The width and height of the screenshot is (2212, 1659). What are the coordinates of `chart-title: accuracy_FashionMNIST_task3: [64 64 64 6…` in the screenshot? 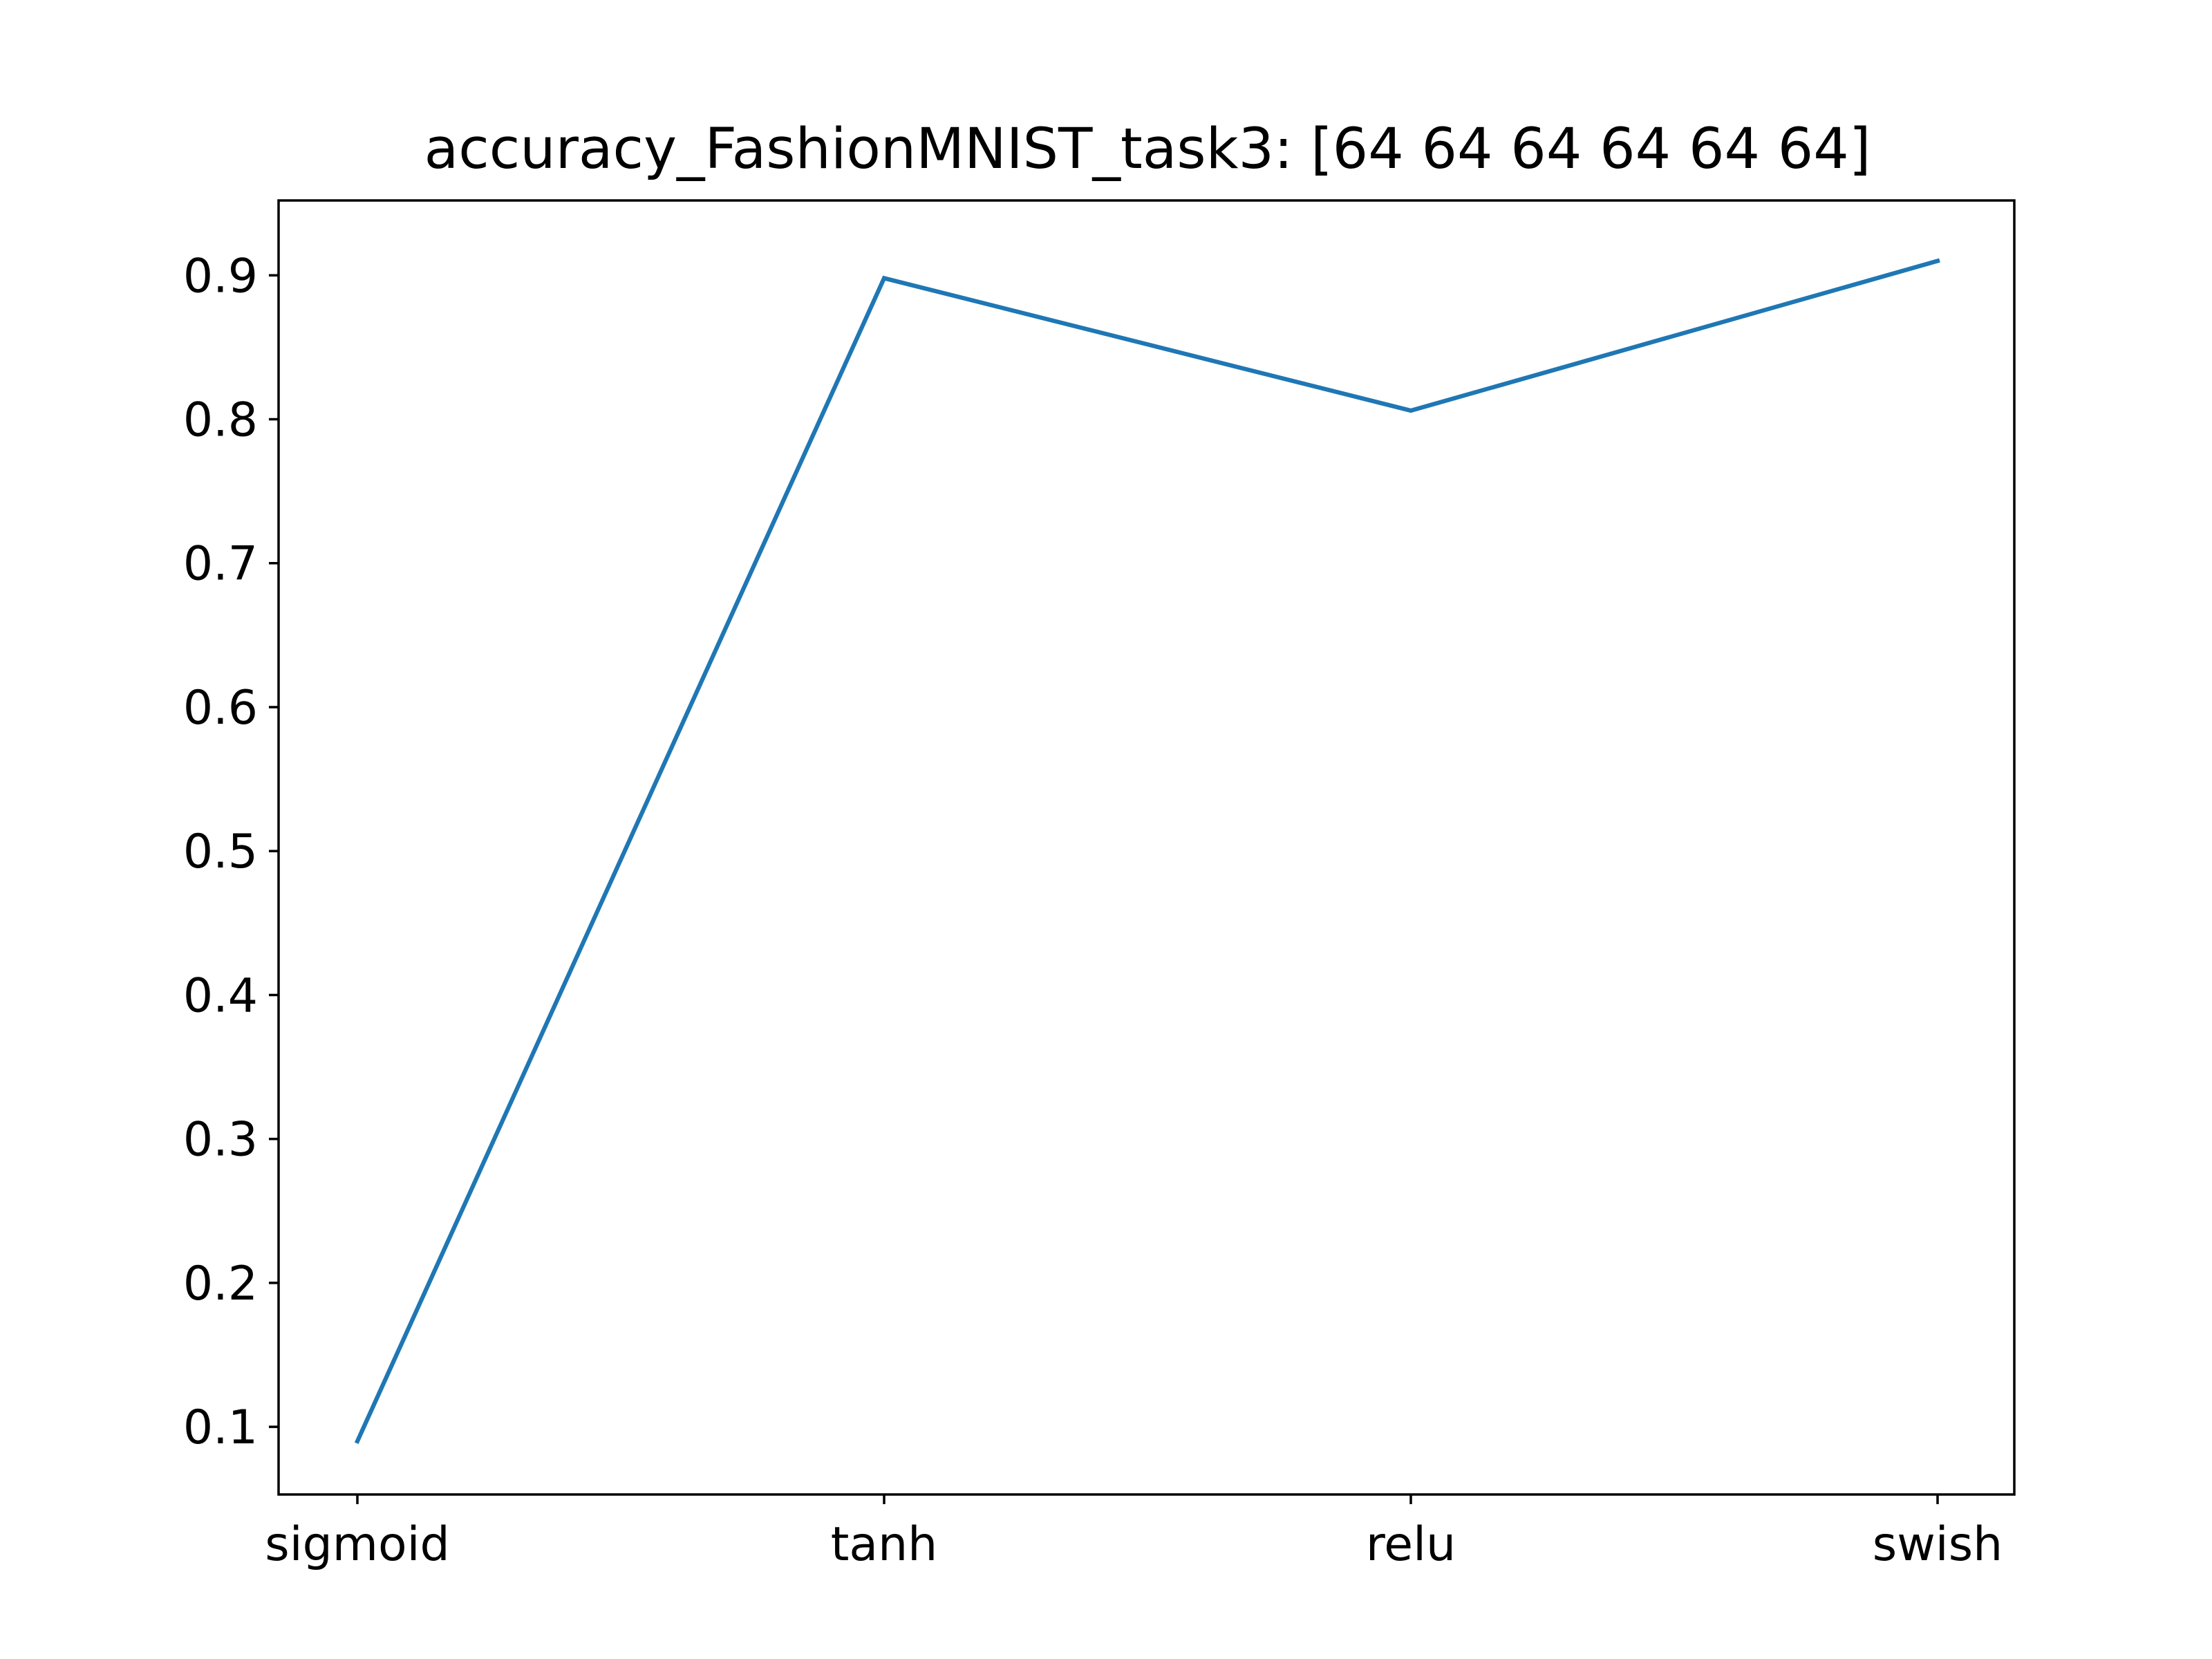 It's located at (1147, 150).